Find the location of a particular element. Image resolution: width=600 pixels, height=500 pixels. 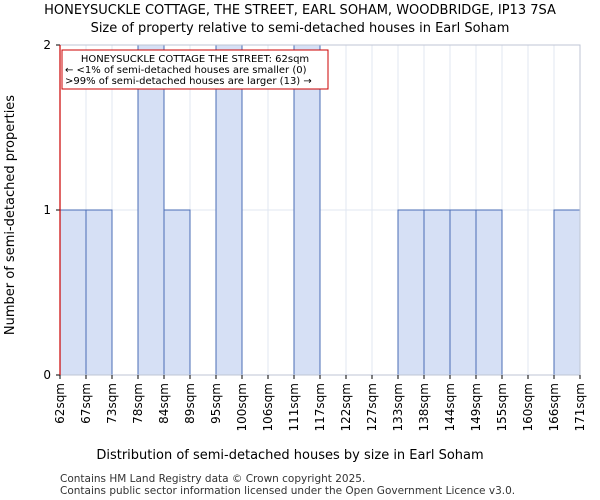

x-tick-label: 84sqm is located at coordinates (164, 403).